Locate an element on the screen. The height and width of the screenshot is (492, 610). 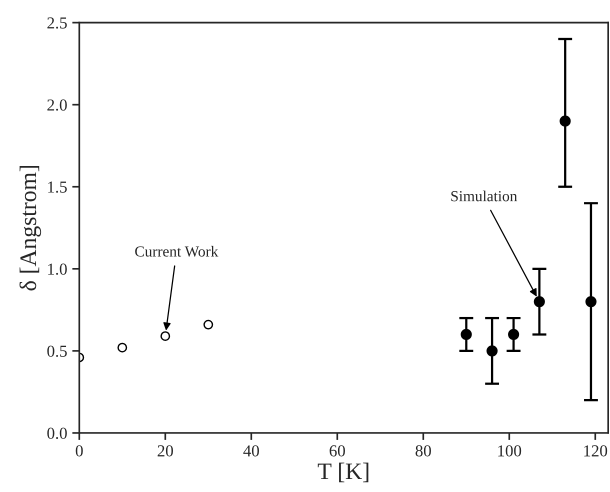
y-tick-label: 0.5 is located at coordinates (57, 351).